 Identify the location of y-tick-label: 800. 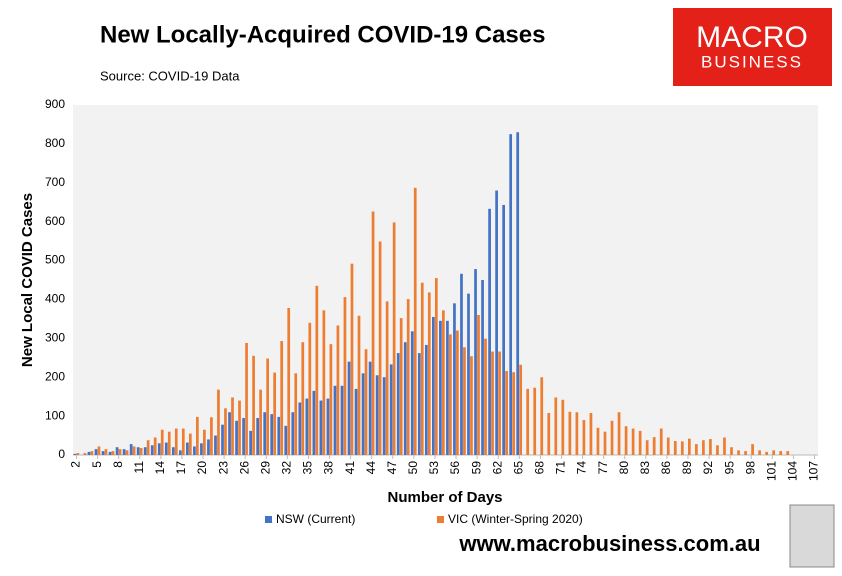
(55, 143).